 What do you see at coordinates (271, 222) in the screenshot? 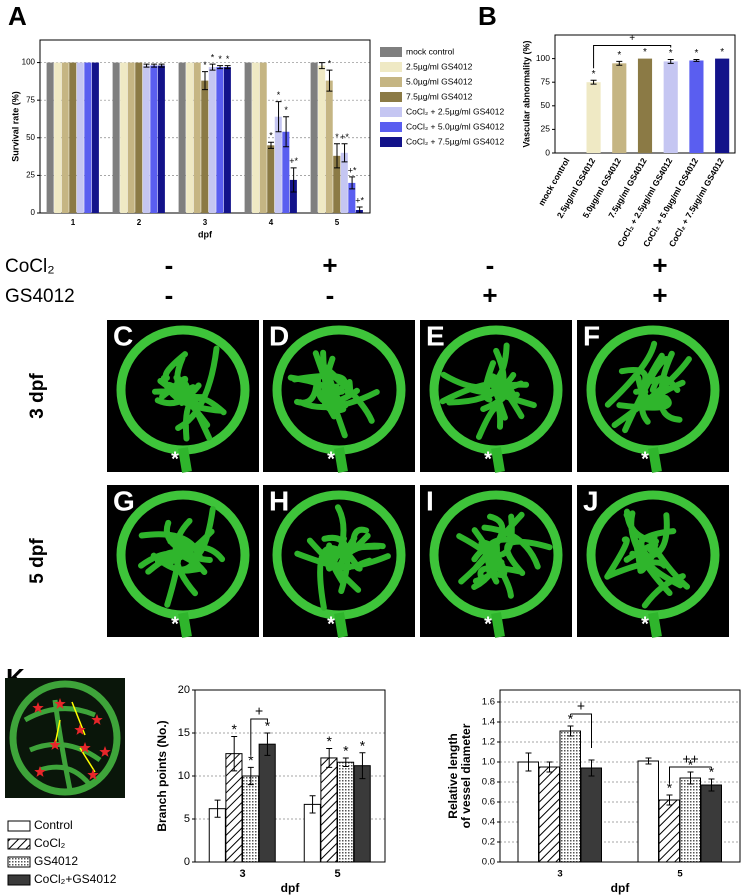
I see `x-tick-label: 4` at bounding box center [271, 222].